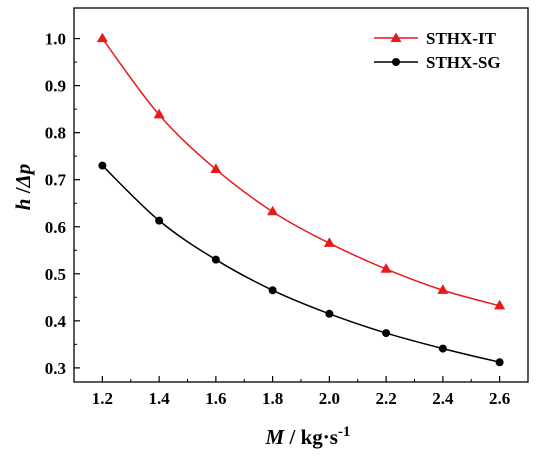 The image size is (550, 460). Describe the element at coordinates (272, 398) in the screenshot. I see `x-tick-label: 1.8` at that location.